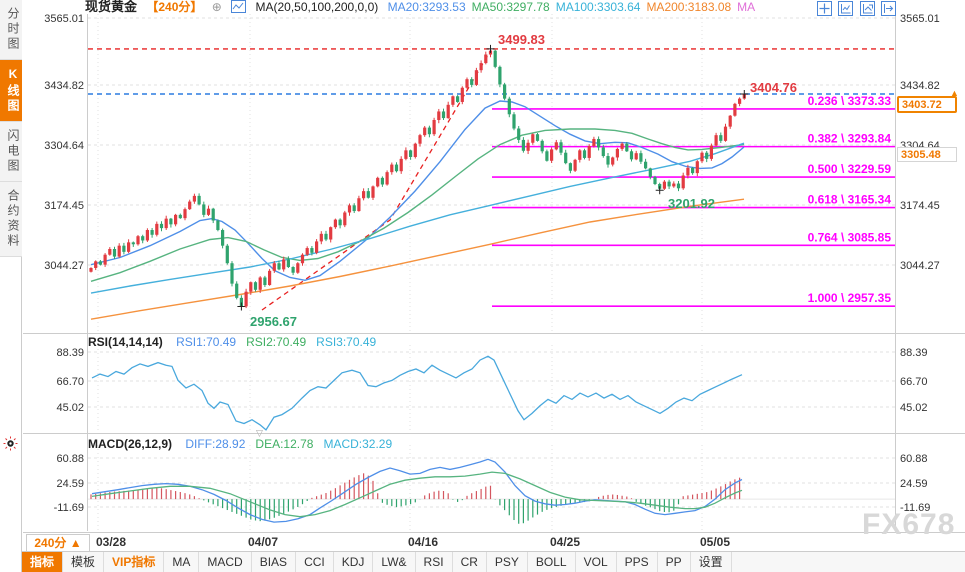 The image size is (965, 572). What do you see at coordinates (239, 6) in the screenshot?
I see `indicator-chart-icon` at bounding box center [239, 6].